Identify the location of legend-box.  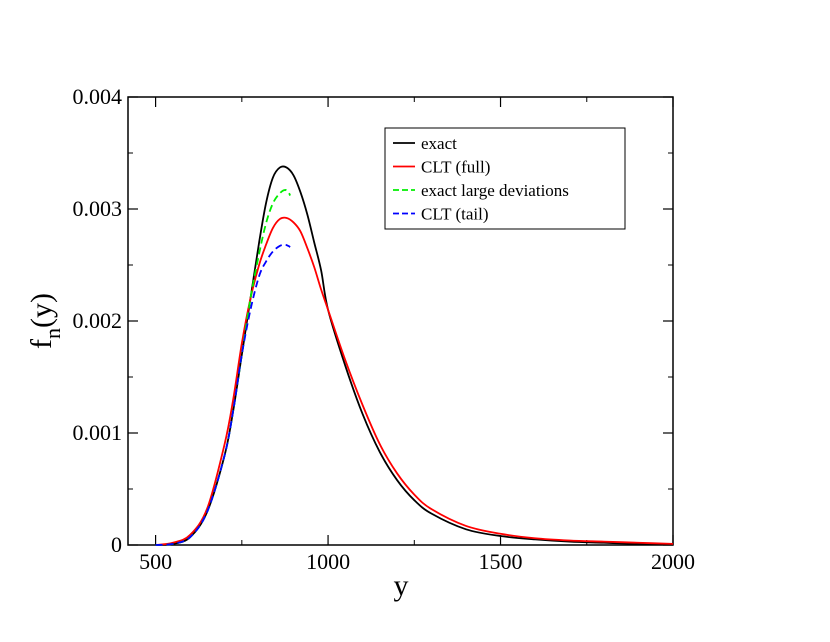
(505, 178).